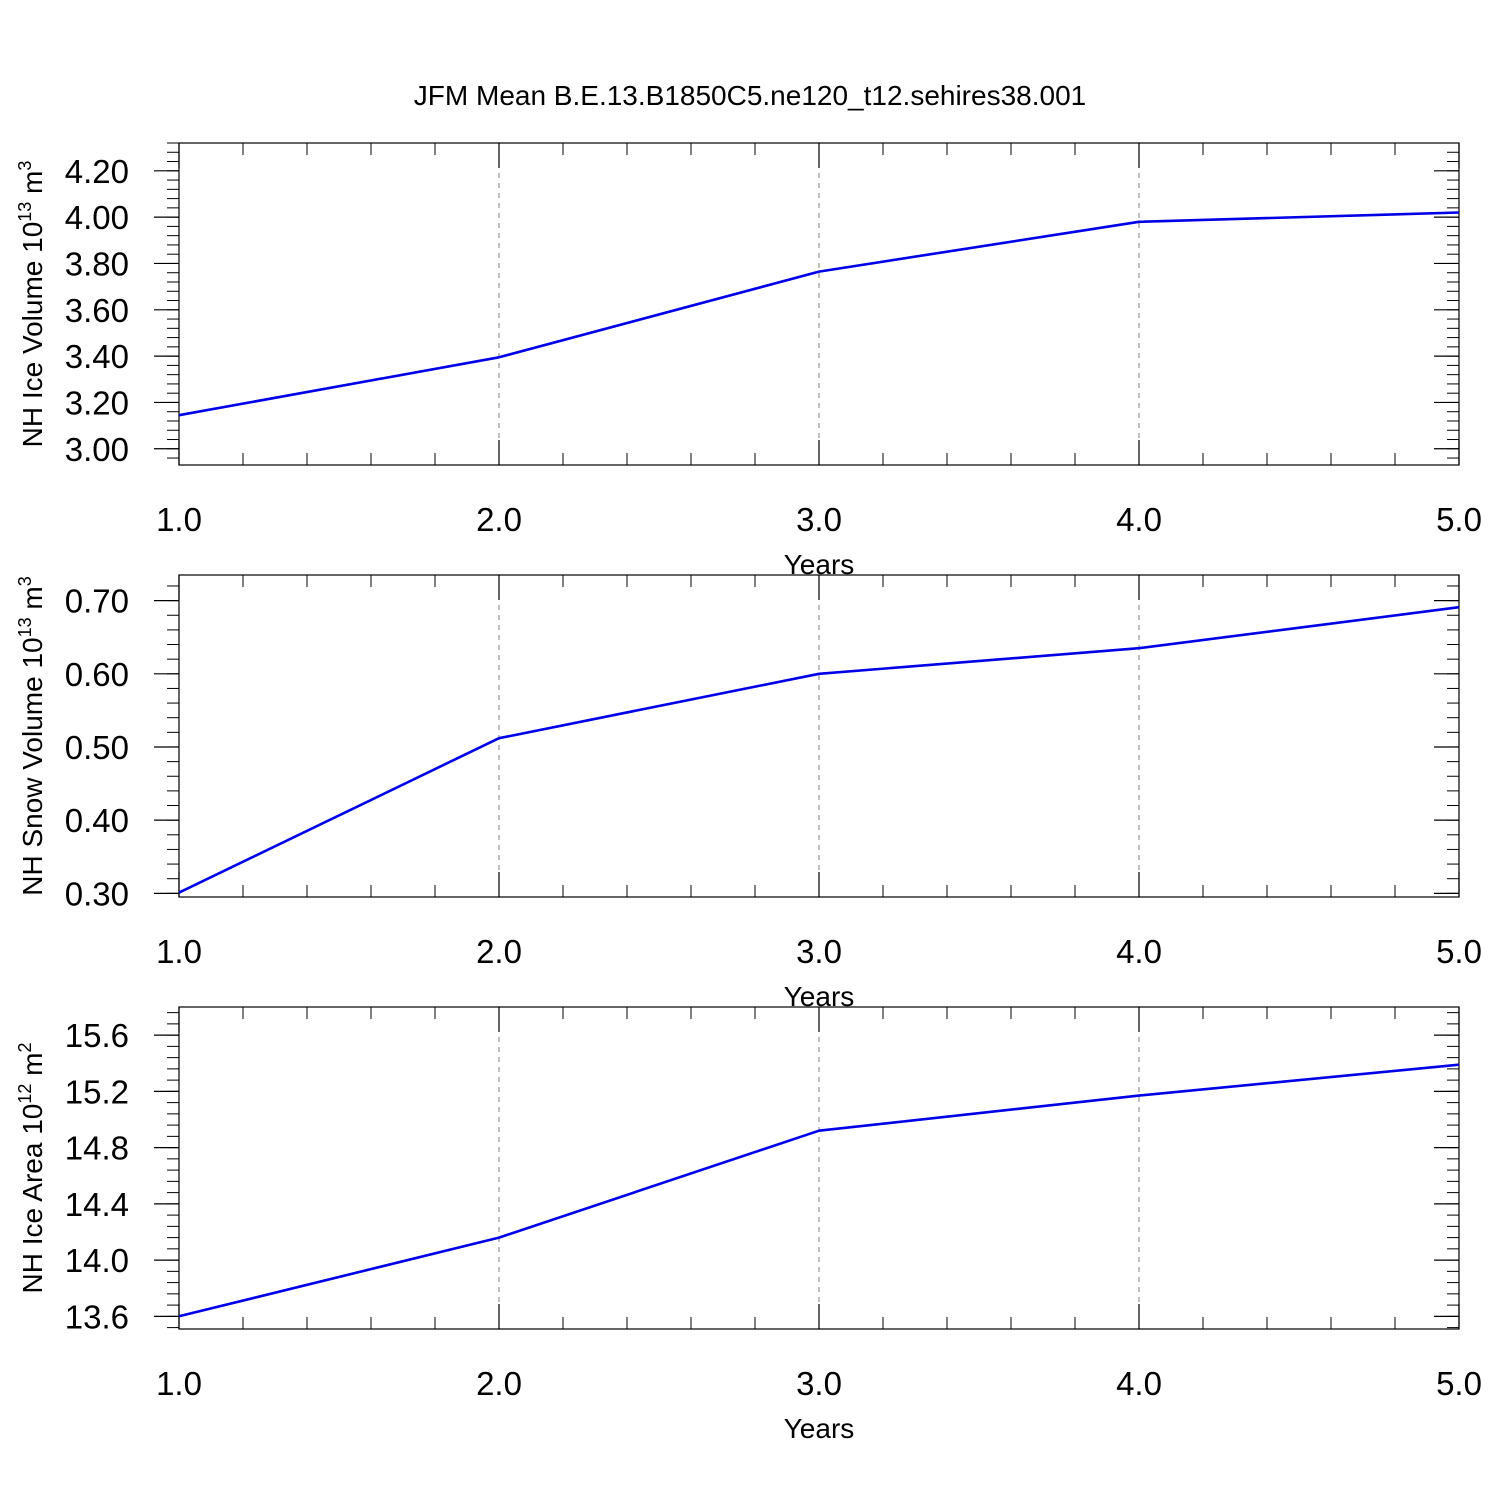 This screenshot has width=1500, height=1500. Describe the element at coordinates (97, 1035) in the screenshot. I see `y-tick-label: 15.6` at that location.